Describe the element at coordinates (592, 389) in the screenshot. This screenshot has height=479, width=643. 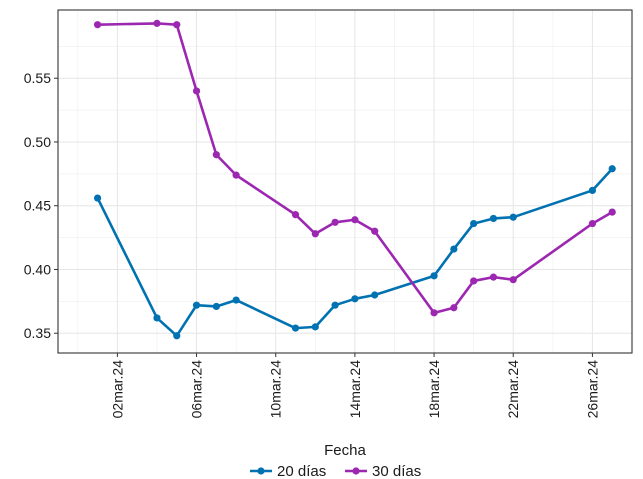
I see `x-tick-label: 26mar.24` at that location.